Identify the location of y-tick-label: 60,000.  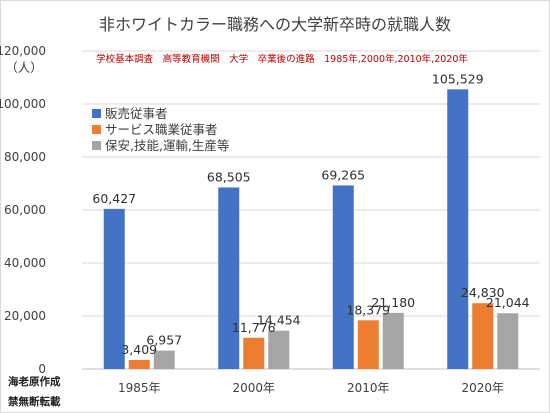
(25, 210).